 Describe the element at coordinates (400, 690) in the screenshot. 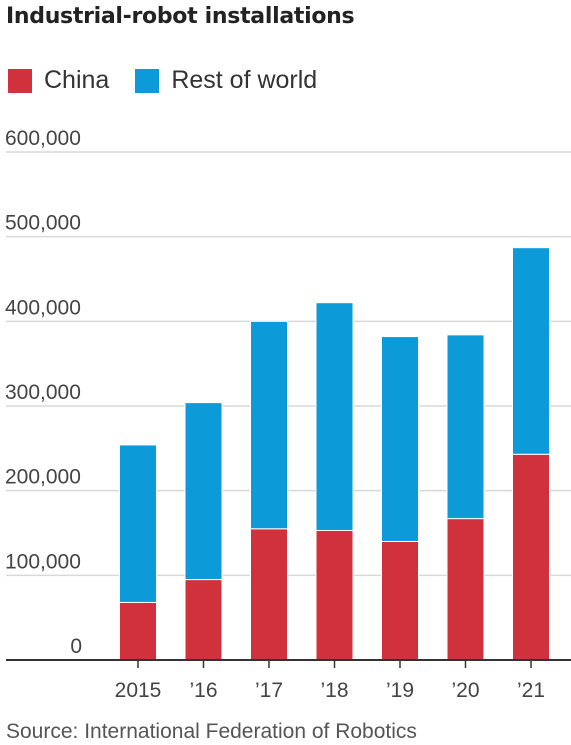

I see `x-tick-label: ’19` at that location.